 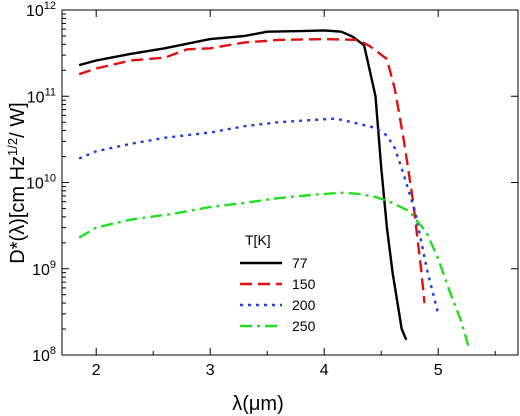 I want to click on y-tick-label: 10¹⁰, so click(x=41, y=183).